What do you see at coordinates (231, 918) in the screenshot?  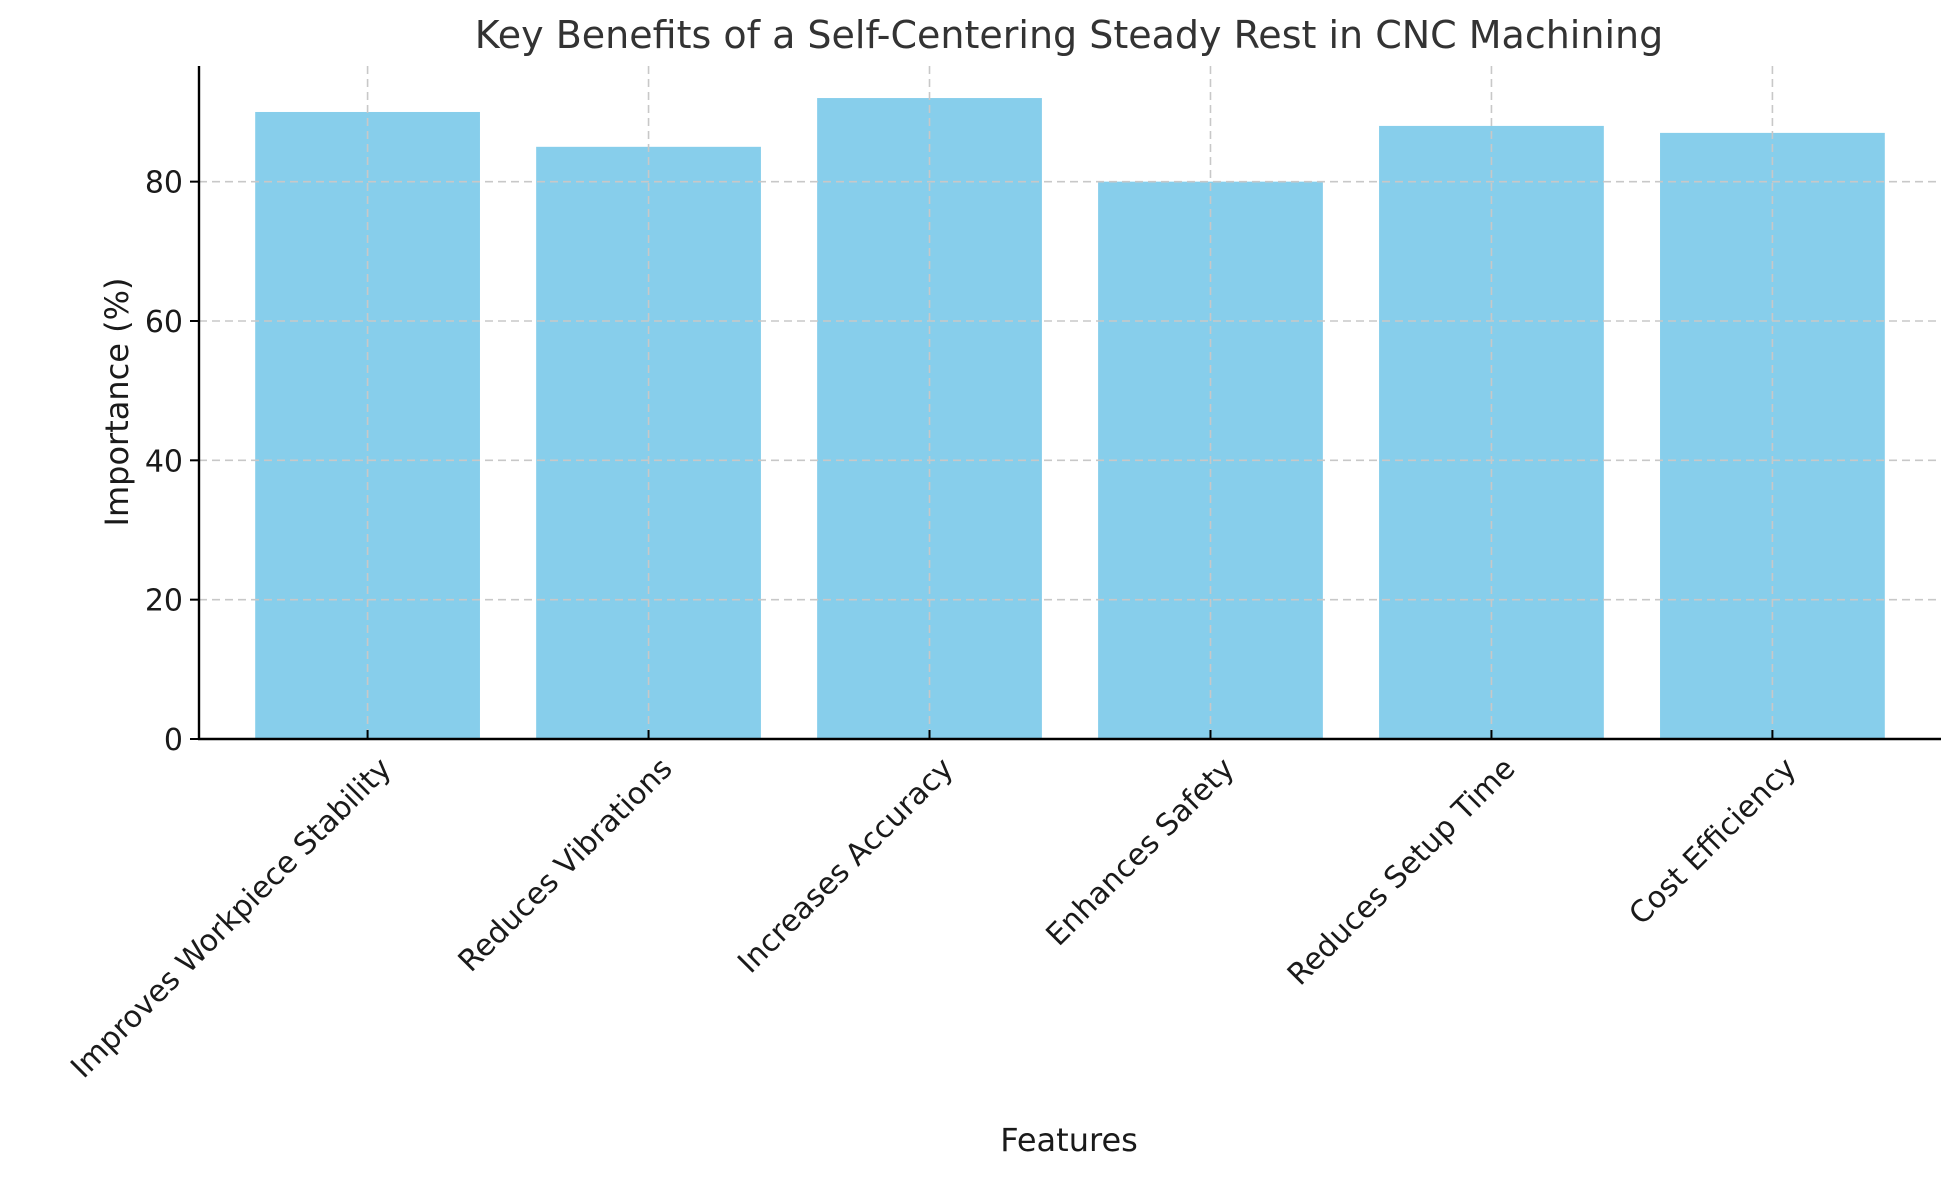 I see `x-tick-label-0: Improves Workpiece Stability` at bounding box center [231, 918].